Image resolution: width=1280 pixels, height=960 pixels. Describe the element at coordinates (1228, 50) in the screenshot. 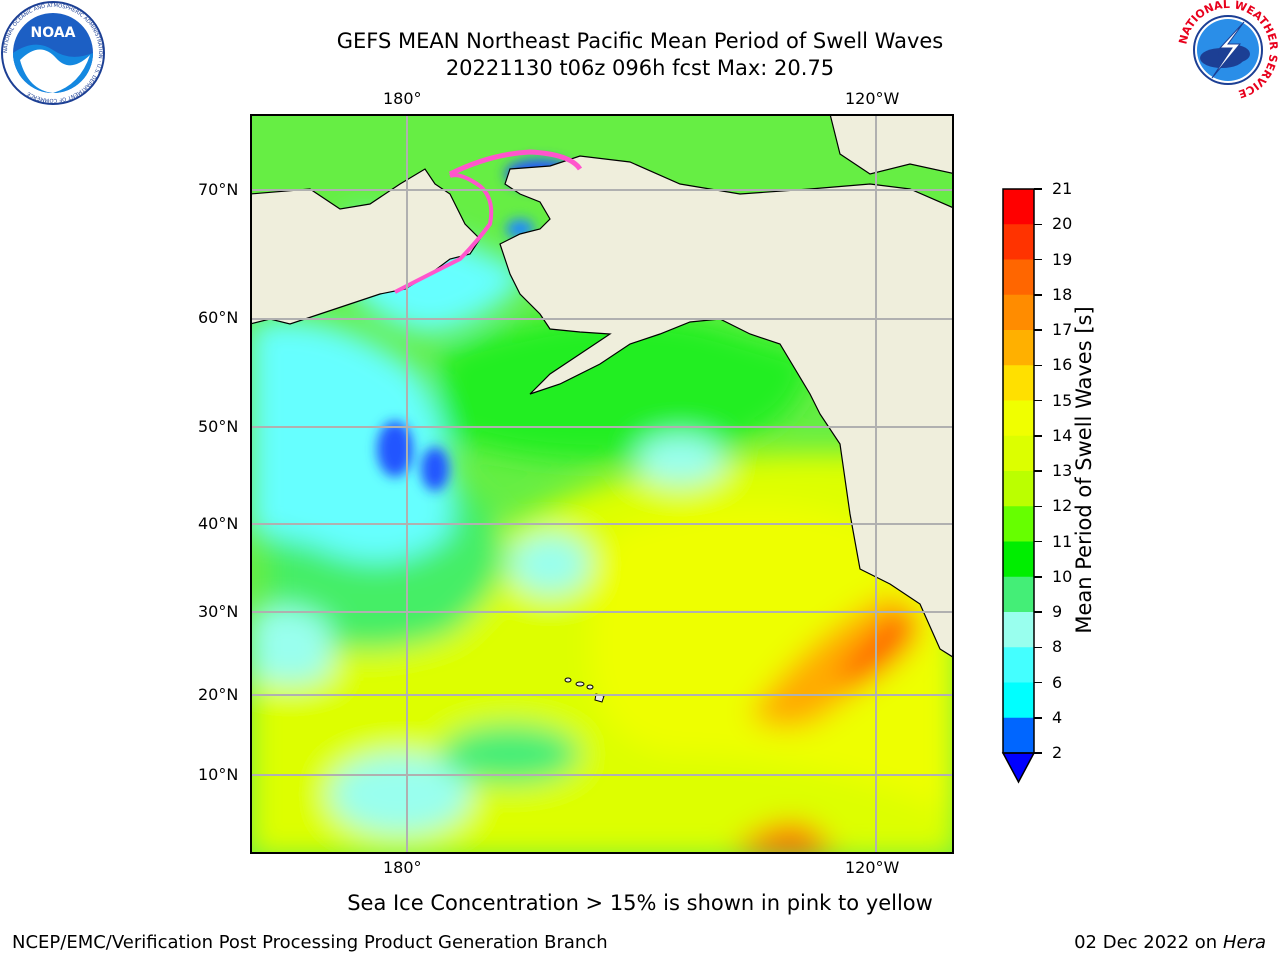

I see `nws-logo: NATIONAL WEATHER SERVICE` at that location.